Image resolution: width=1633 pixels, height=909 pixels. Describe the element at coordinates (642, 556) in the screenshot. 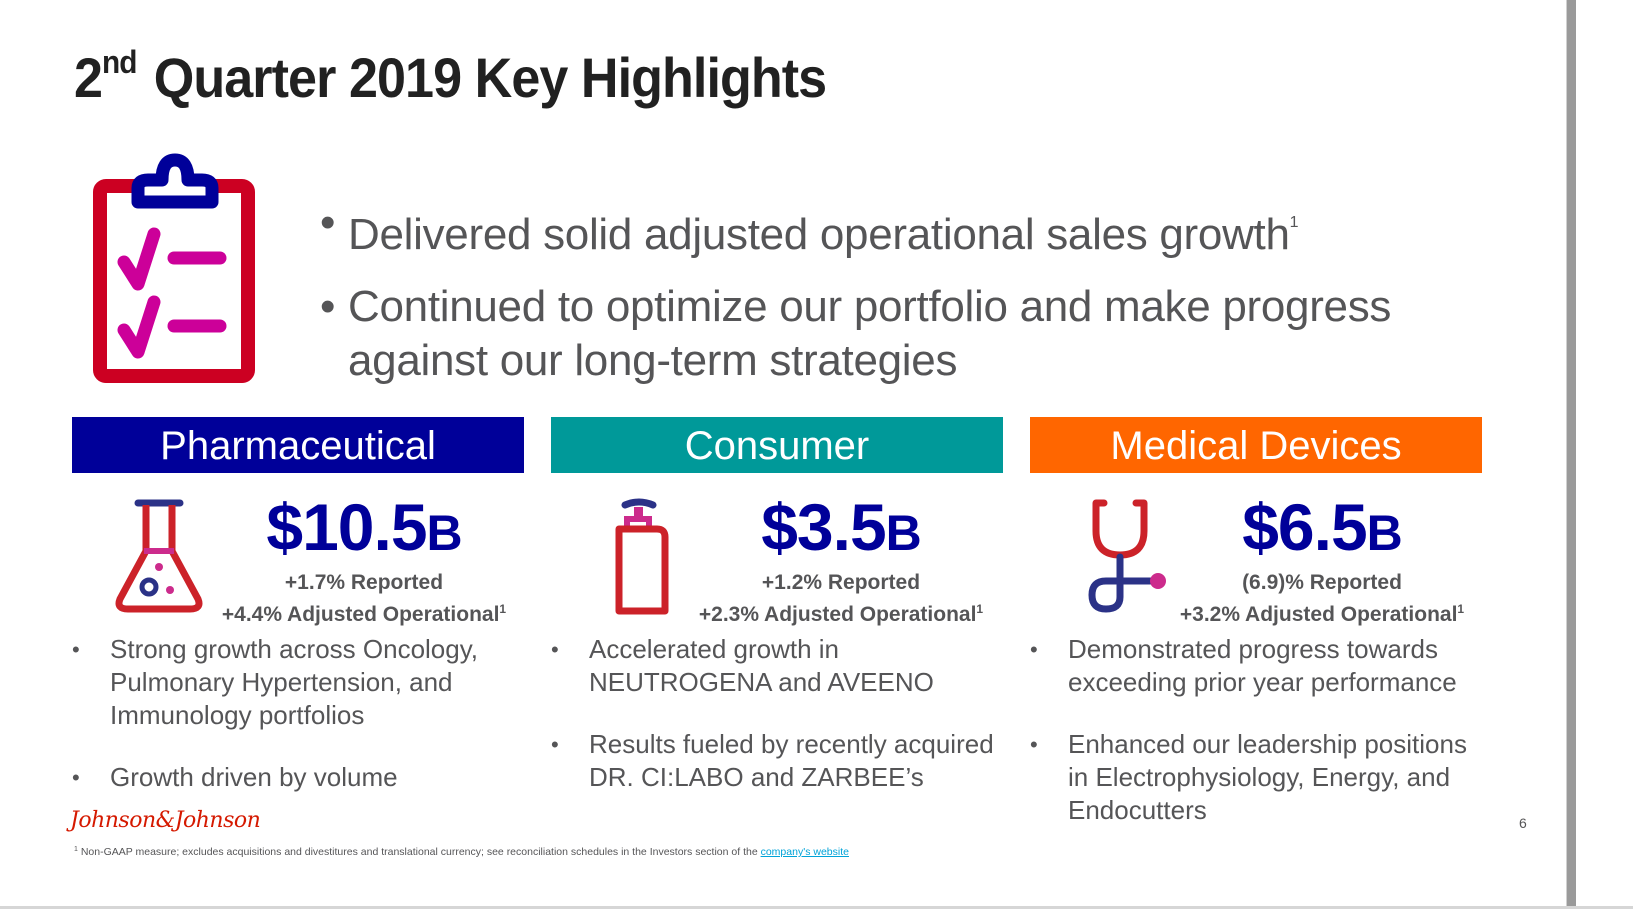

I see `pump-bottle-icon` at that location.